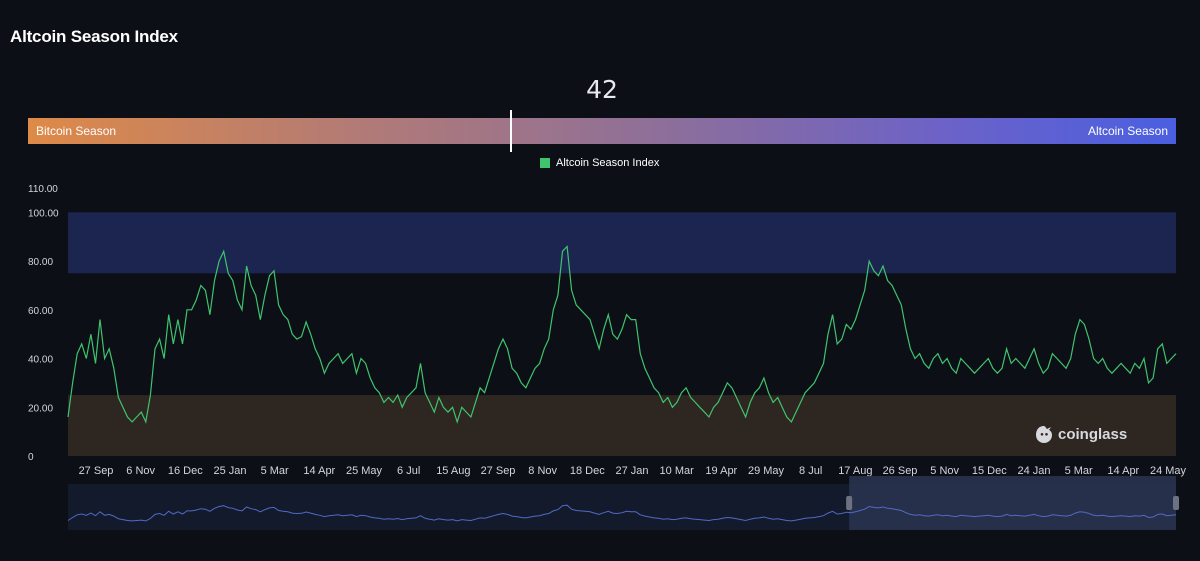  Describe the element at coordinates (1012, 503) in the screenshot. I see `navigator-selection` at that location.